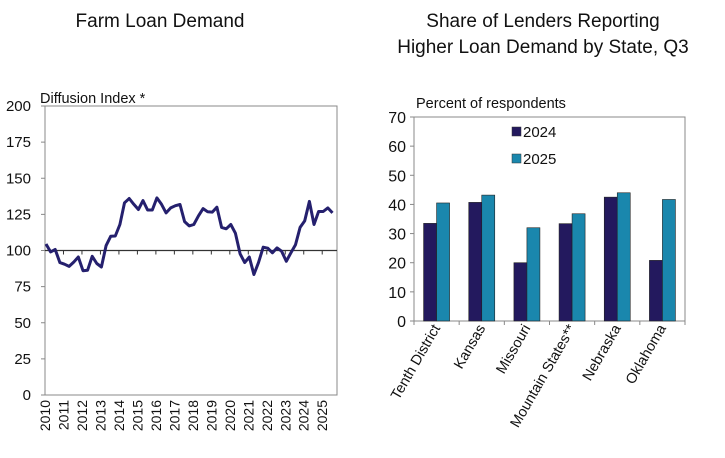 This screenshot has height=458, width=725. Describe the element at coordinates (516, 131) in the screenshot. I see `legend-swatch-2024` at that location.